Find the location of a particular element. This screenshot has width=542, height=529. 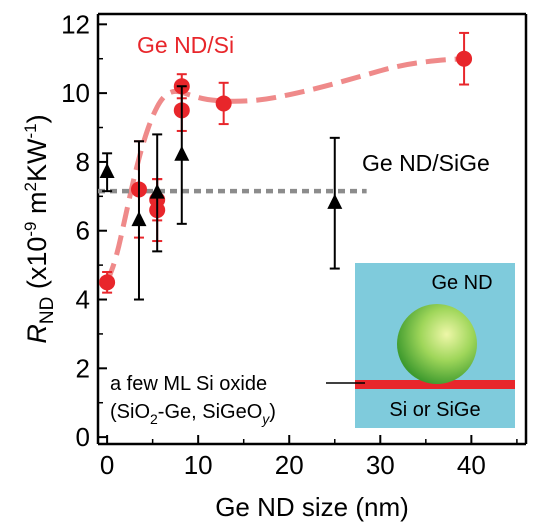

x-tick-label-30: 30 is located at coordinates (380, 465).